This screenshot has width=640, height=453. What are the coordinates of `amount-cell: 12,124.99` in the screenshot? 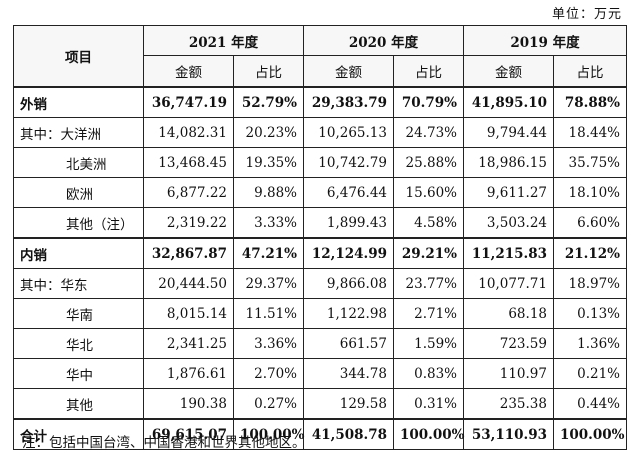 It's located at (348, 253).